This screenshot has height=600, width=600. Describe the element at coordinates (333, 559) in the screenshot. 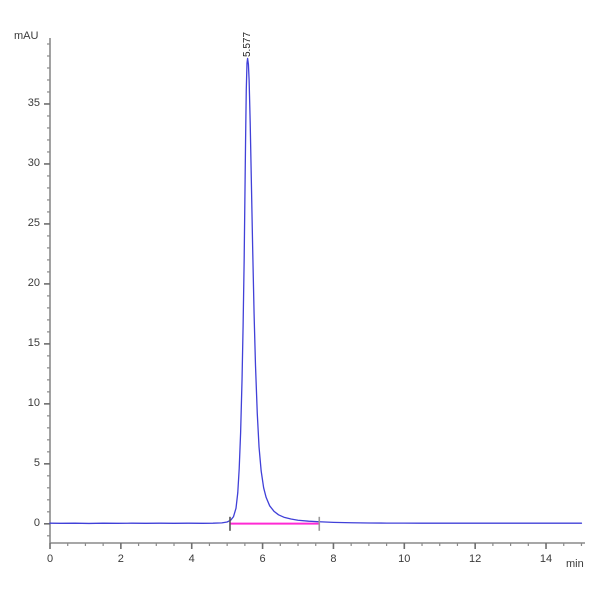

I see `x-tick-label: 8` at that location.